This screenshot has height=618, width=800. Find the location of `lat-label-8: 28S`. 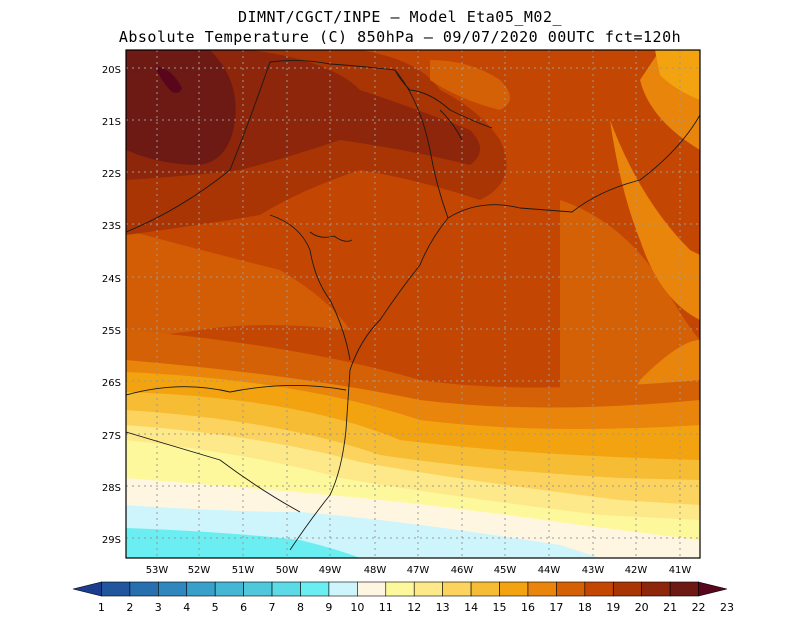

lat-label-8: 28S is located at coordinates (111, 488).